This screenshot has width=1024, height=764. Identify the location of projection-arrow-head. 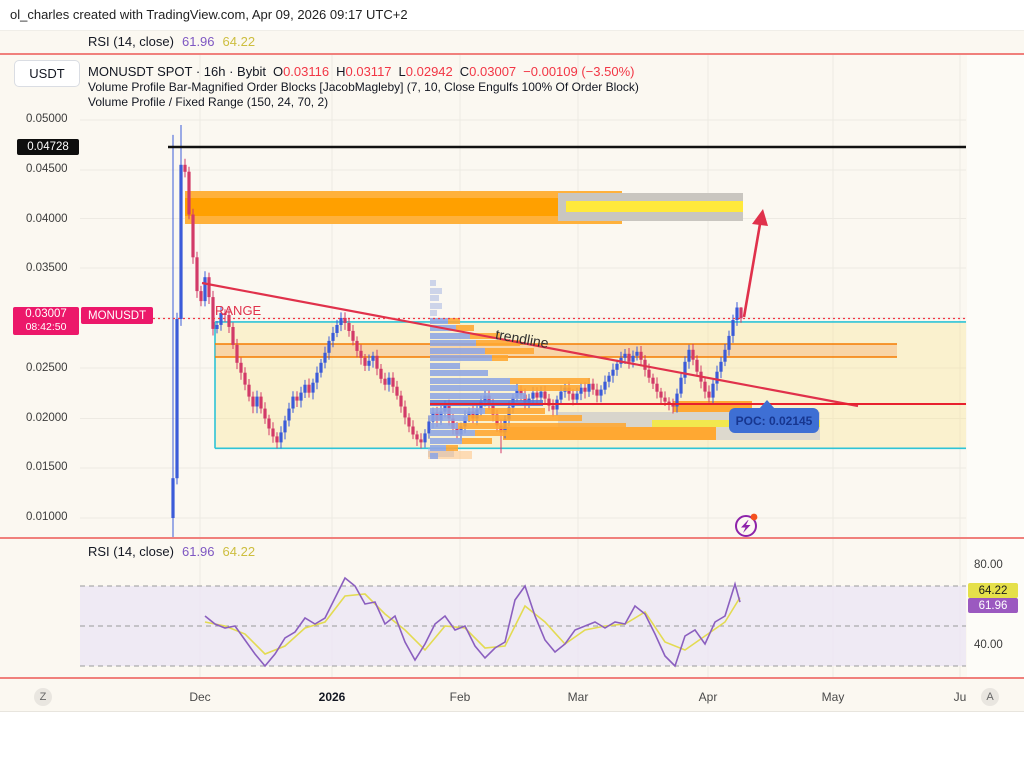
(760, 217).